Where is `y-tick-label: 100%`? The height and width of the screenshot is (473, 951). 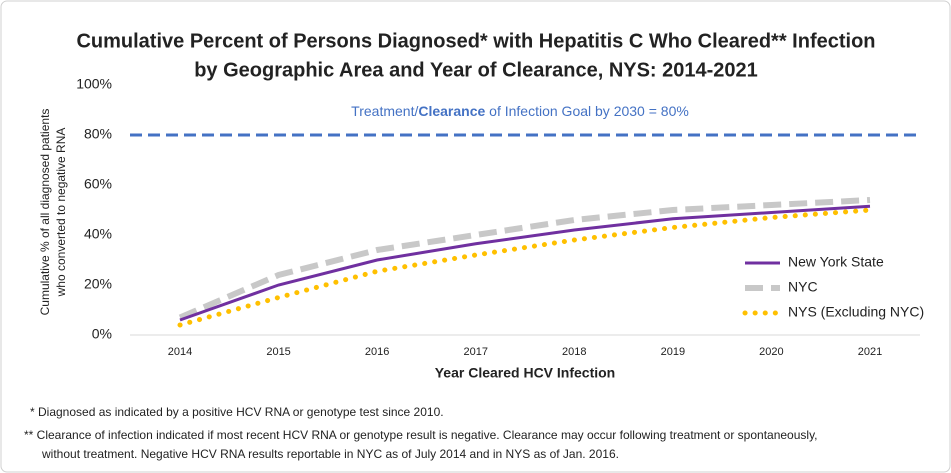 y-tick-label: 100% is located at coordinates (94, 84).